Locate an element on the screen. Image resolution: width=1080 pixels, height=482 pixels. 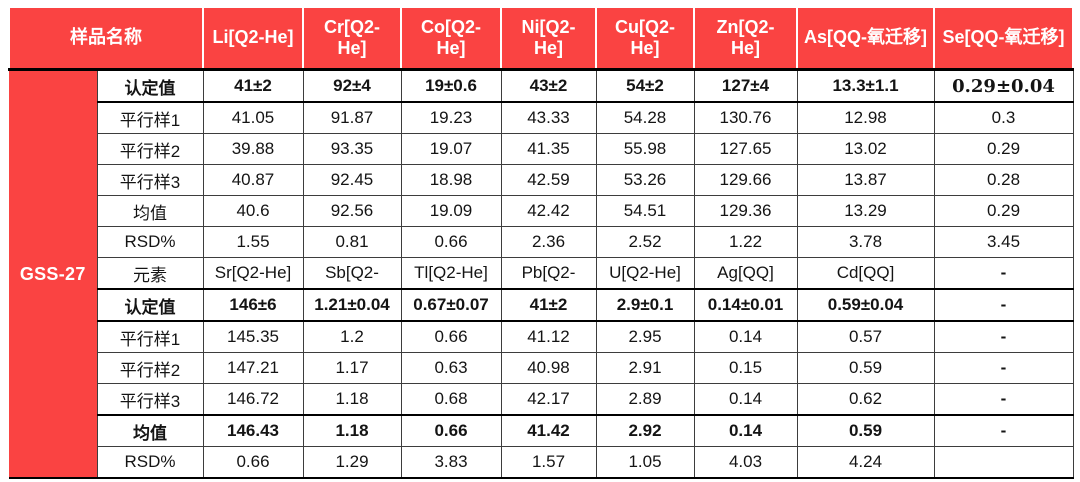
table-row: 平行样2 147.21 1.17 0.63 40.98 2.91 0.15 0.59- is located at coordinates (541, 368).